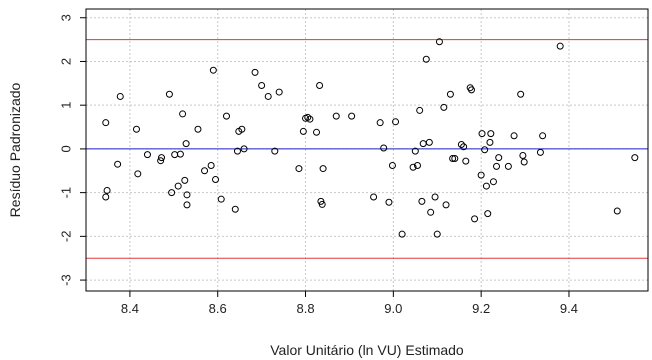 The width and height of the screenshot is (652, 360). Describe the element at coordinates (66, 193) in the screenshot. I see `y-tick-label: -1` at that location.